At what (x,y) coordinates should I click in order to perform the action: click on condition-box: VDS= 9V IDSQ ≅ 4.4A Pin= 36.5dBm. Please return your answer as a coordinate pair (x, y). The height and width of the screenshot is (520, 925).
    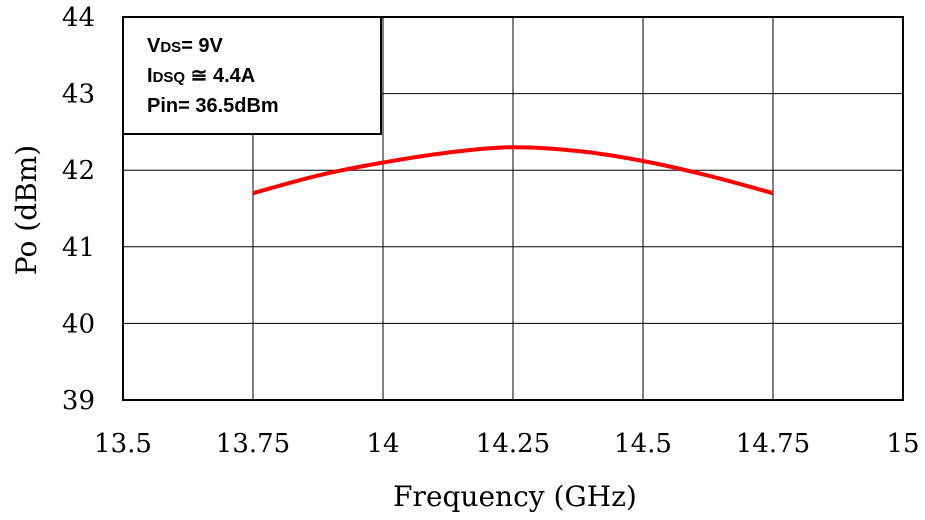
    Looking at the image, I should click on (252, 75).